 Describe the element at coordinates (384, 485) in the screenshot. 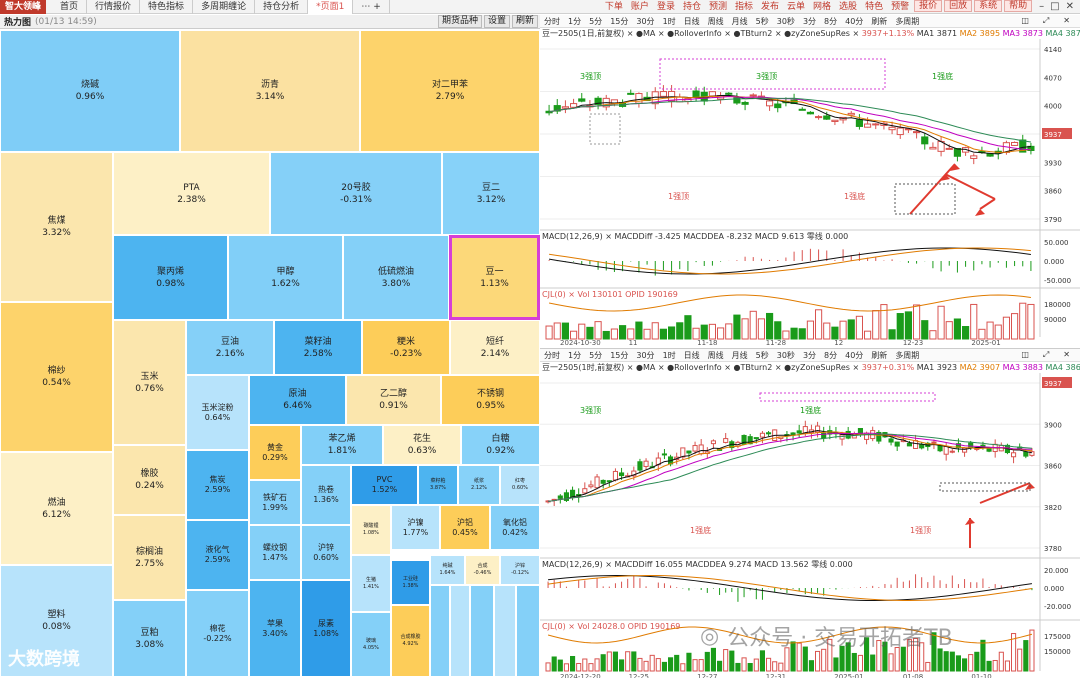

I see `heatmap-cell-30: PVC 1.52%` at that location.